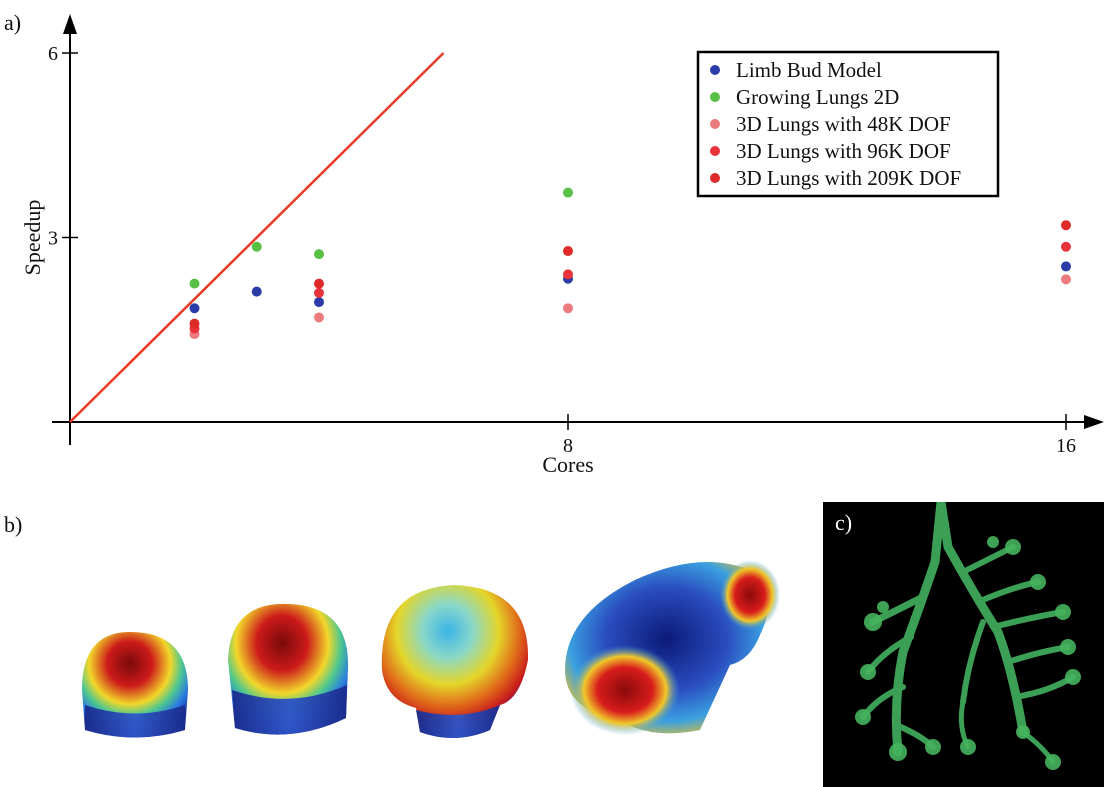 The width and height of the screenshot is (1104, 787). I want to click on panel-label-a: a), so click(13, 22).